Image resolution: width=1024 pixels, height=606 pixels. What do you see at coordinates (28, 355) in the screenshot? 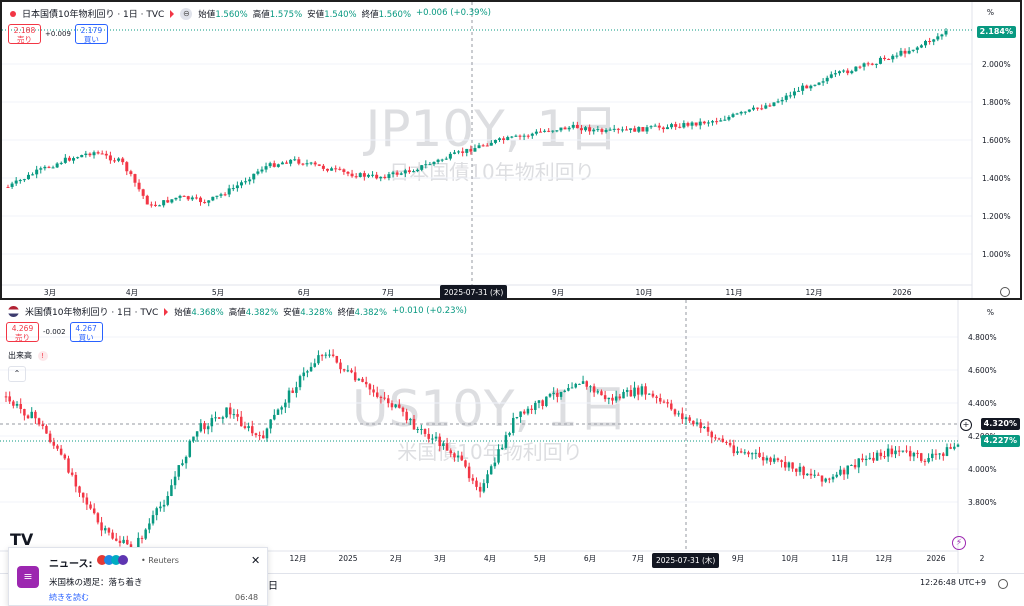
I see `volume-label: 出来高 !` at bounding box center [28, 355].